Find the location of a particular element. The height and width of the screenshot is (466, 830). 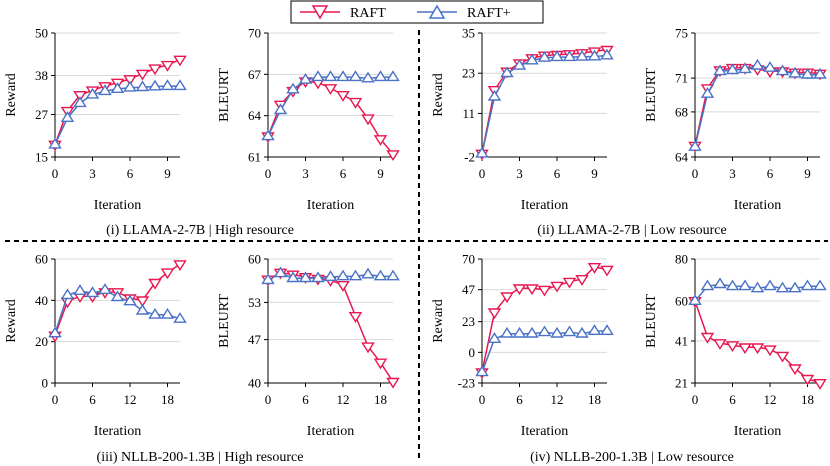

caption-ii: (ii) LLAMA-2-7B | Low resource is located at coordinates (631, 230).